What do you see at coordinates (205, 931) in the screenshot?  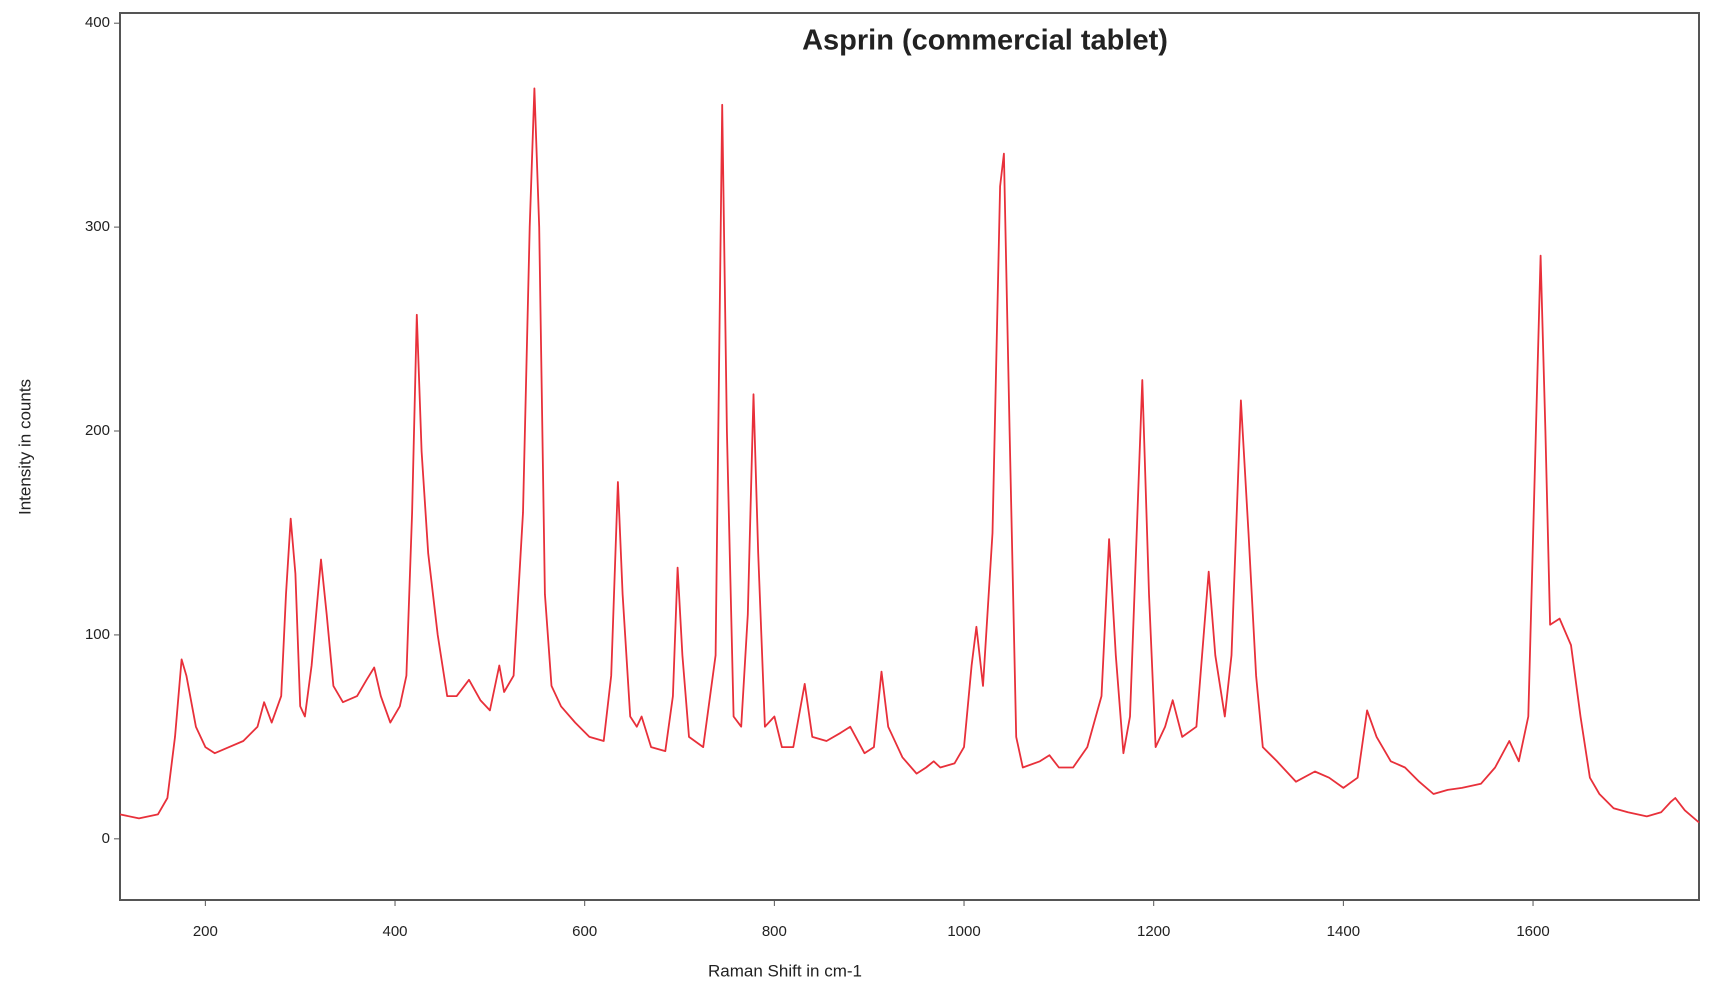 I see `x-tick-label: 200` at bounding box center [205, 931].